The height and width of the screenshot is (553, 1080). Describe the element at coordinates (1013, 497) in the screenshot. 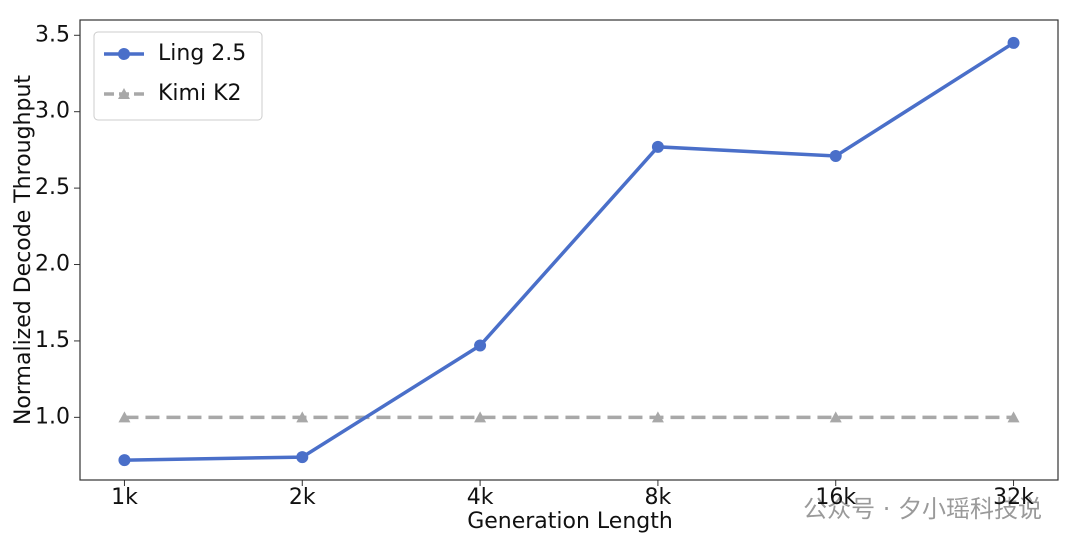

I see `x-tick-label: 32k` at that location.